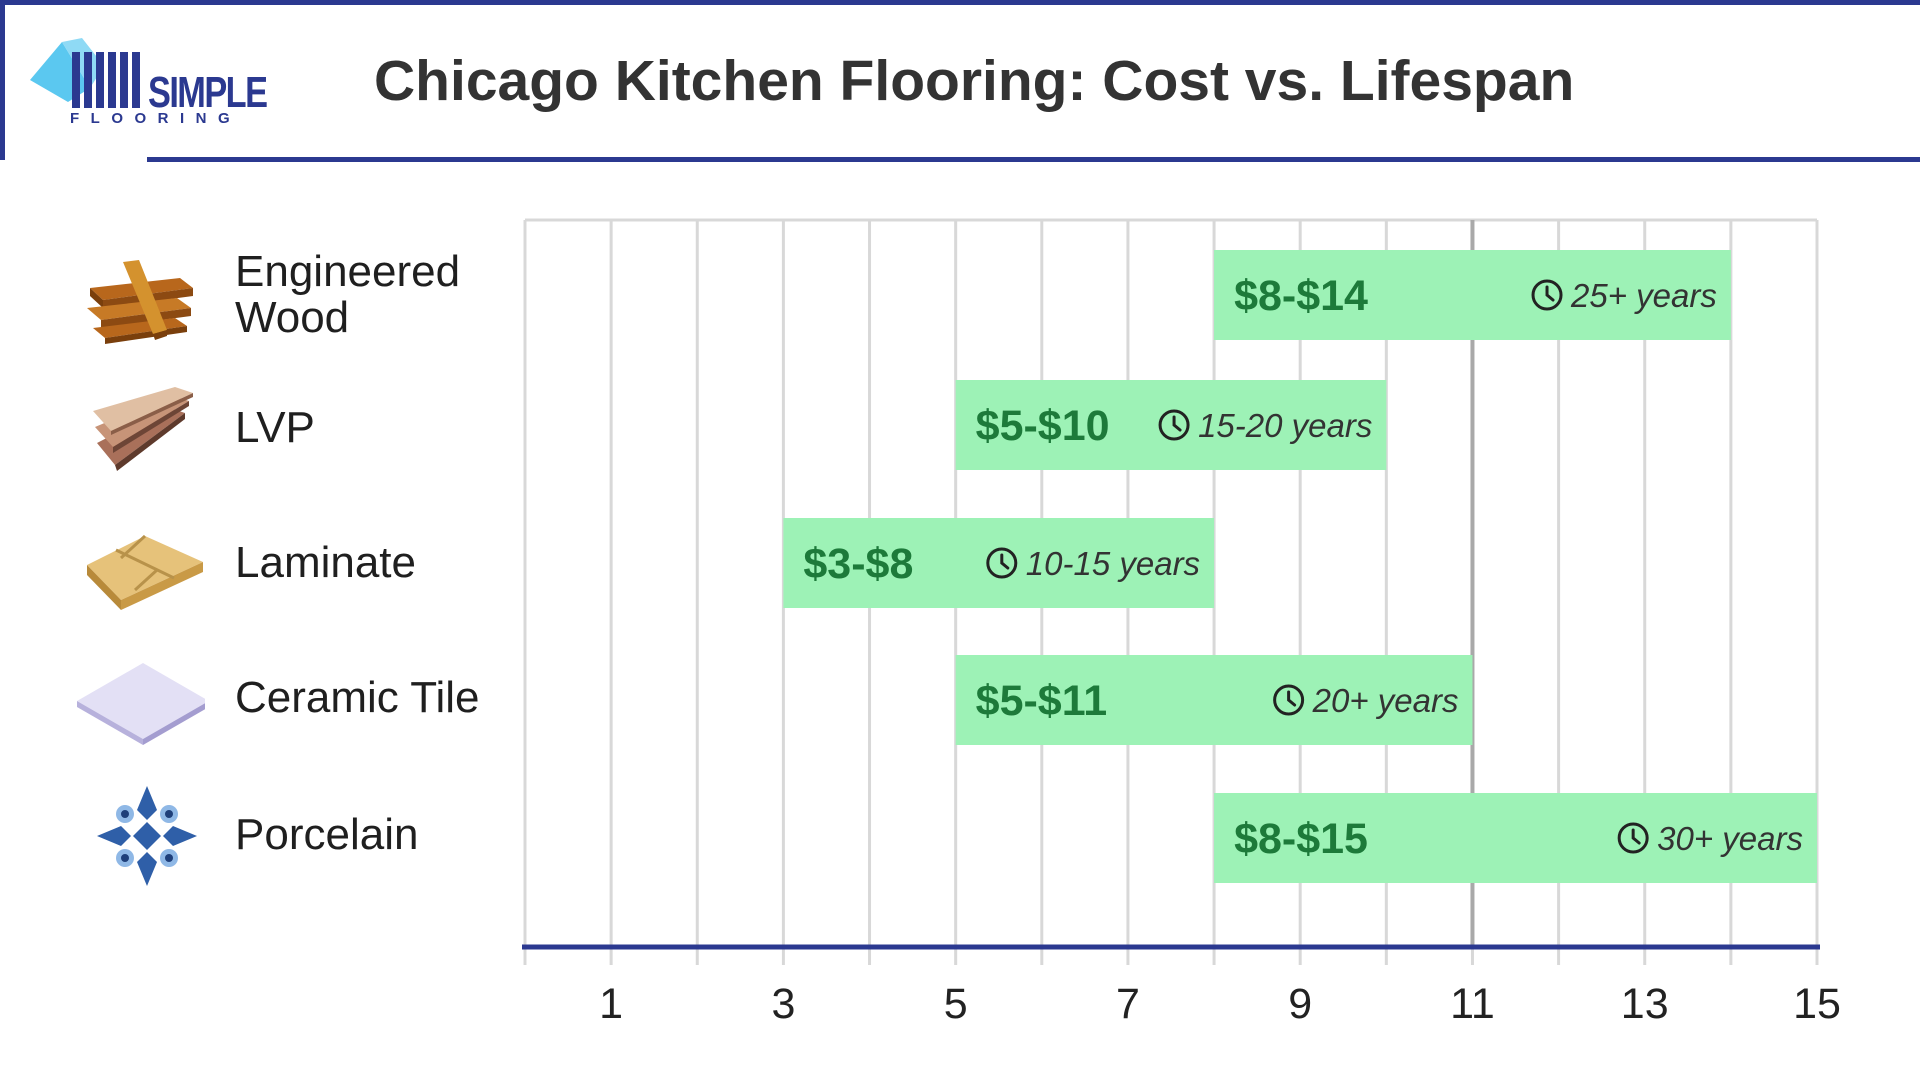 This screenshot has height=1080, width=1920. I want to click on tick-label-7: 7, so click(1128, 1004).